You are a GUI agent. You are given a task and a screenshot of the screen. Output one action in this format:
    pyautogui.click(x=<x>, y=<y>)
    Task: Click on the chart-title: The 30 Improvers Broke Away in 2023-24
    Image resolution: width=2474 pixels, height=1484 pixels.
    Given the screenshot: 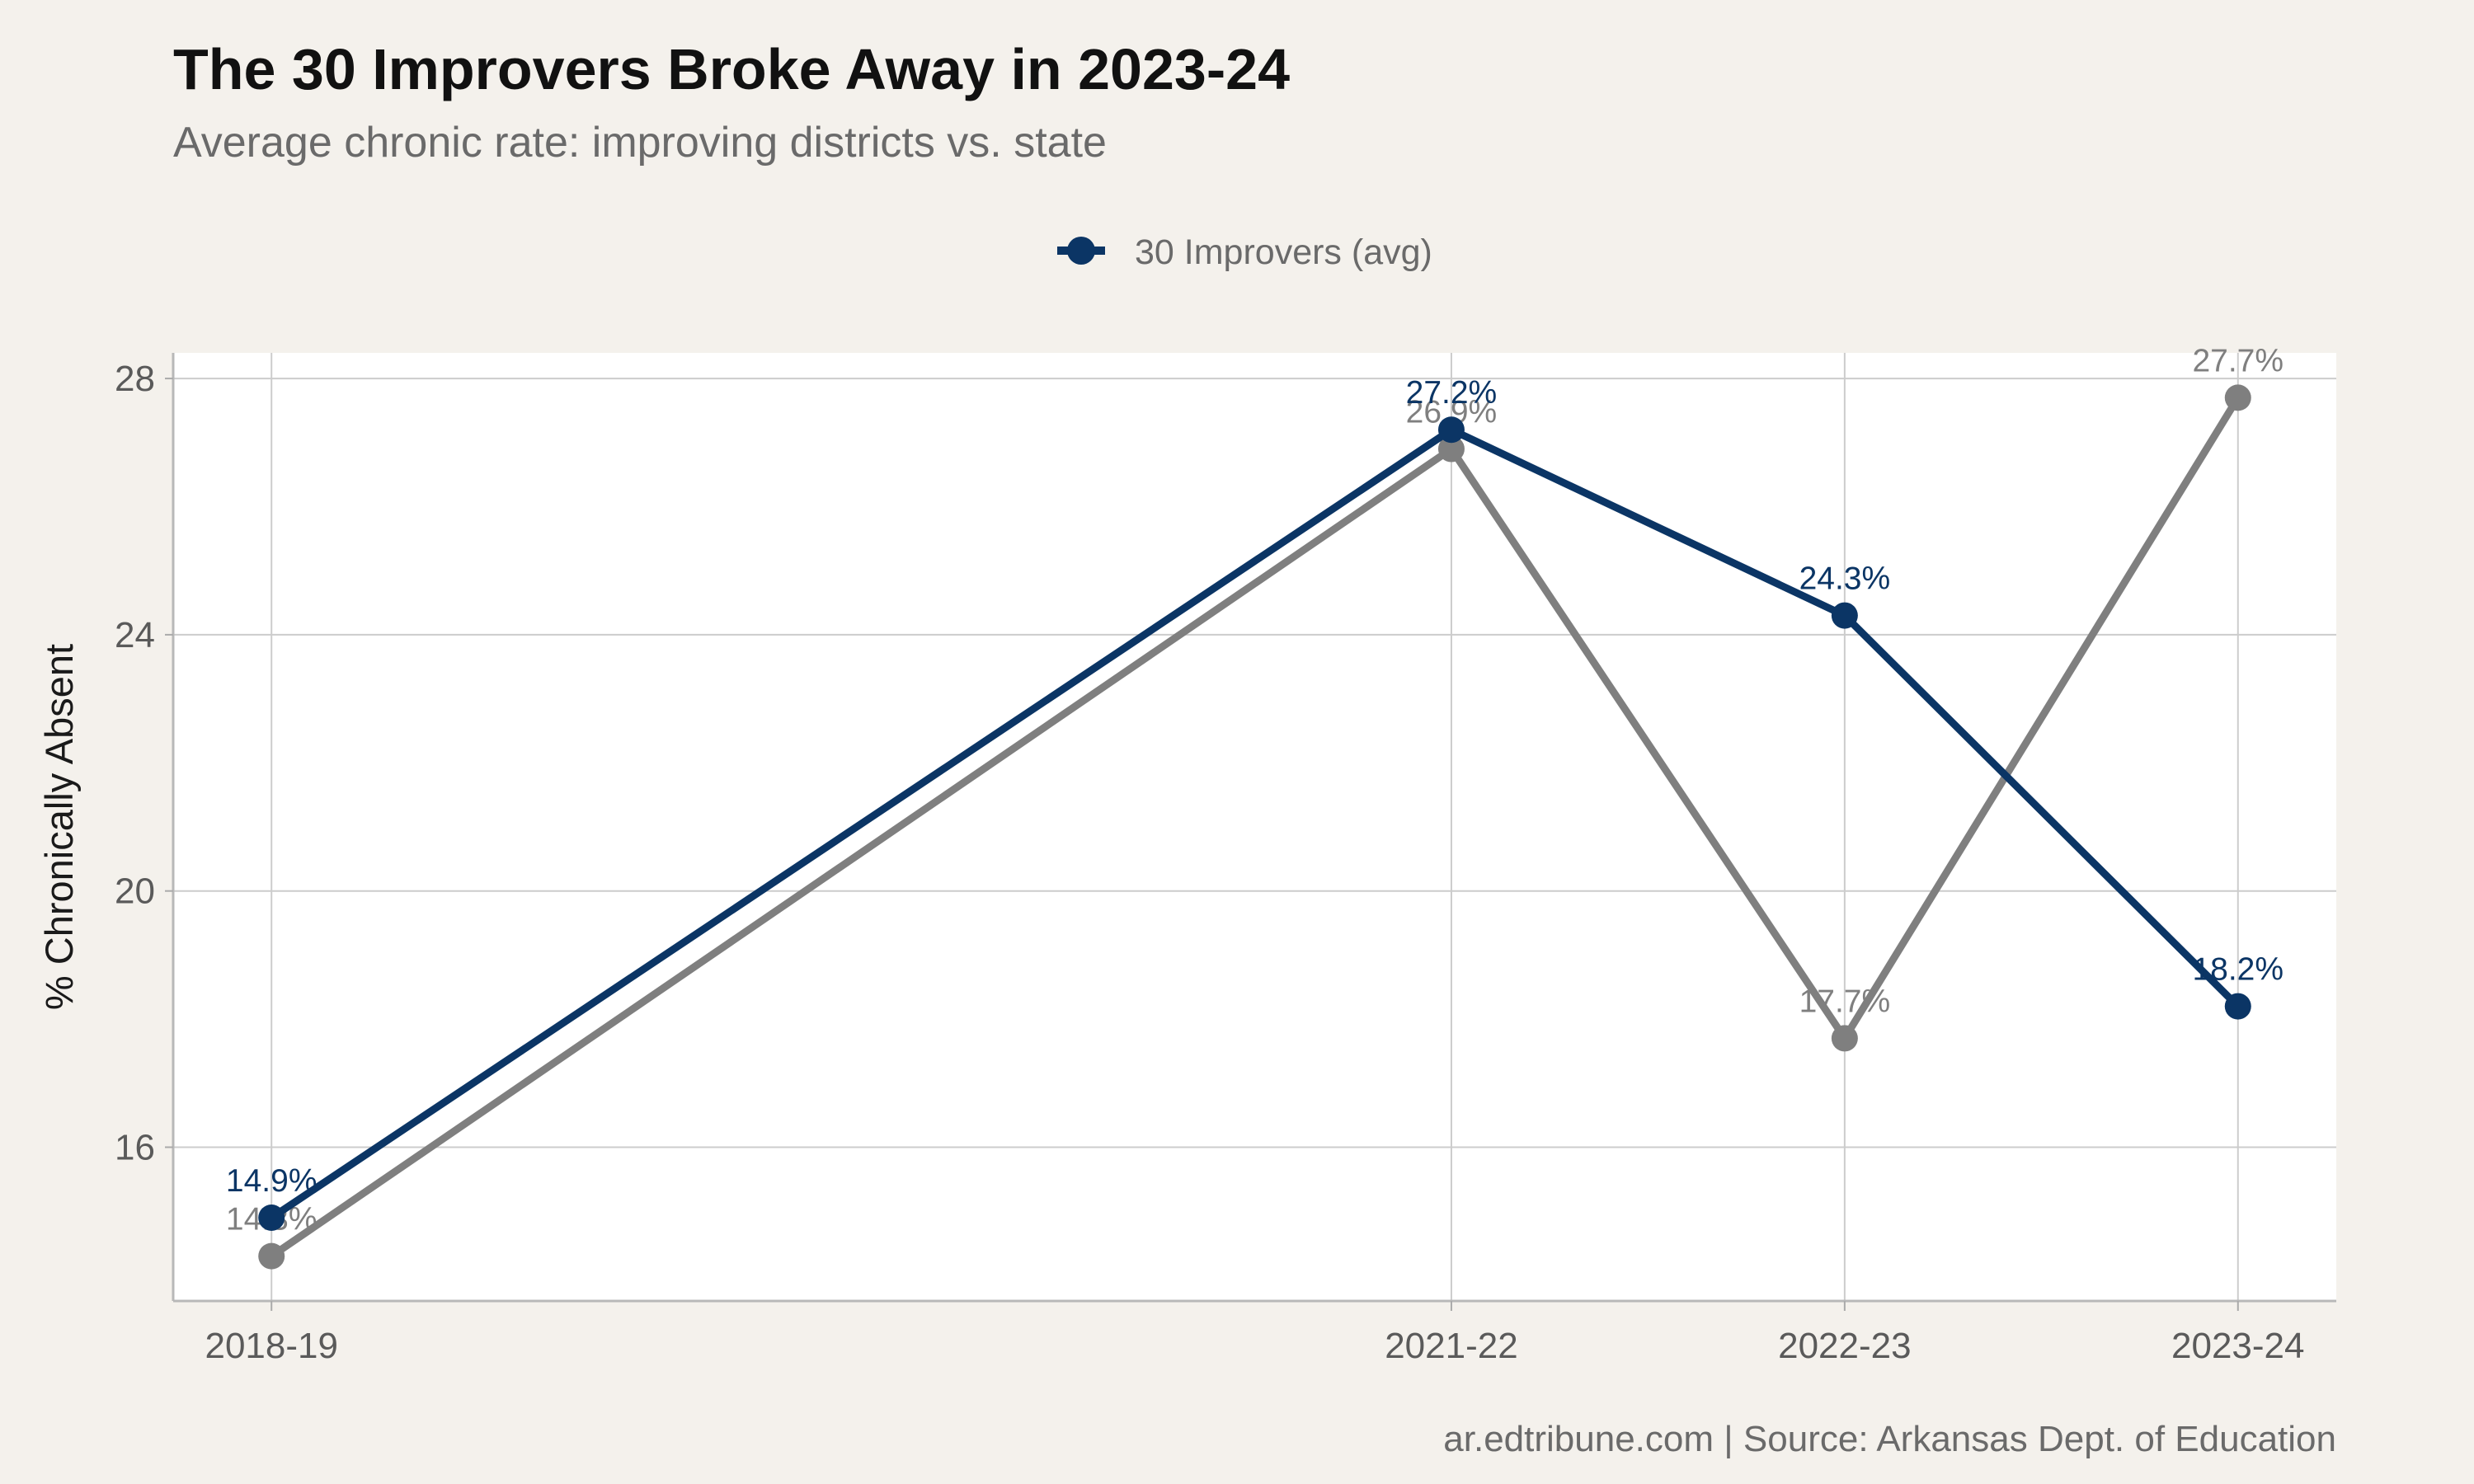 What is the action you would take?
    pyautogui.click(x=731, y=69)
    